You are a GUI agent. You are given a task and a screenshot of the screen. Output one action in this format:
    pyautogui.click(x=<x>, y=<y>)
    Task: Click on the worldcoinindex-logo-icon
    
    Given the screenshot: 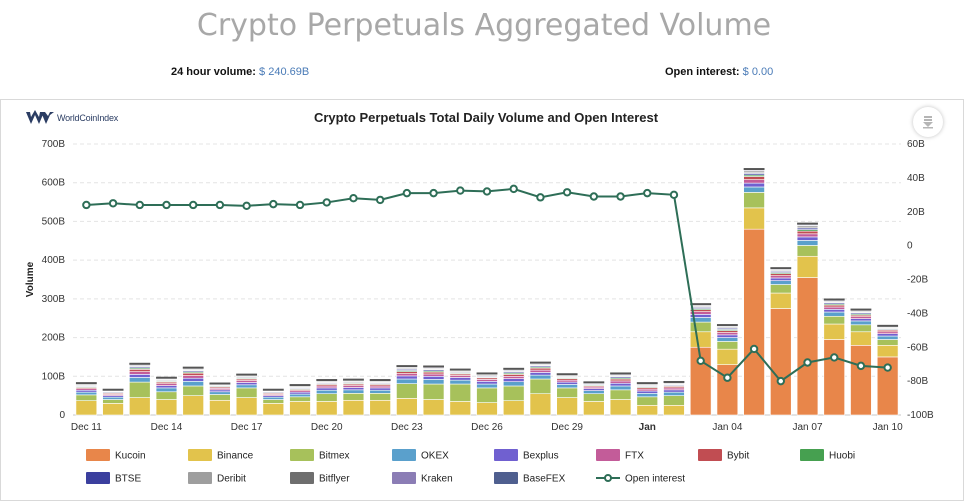 What is the action you would take?
    pyautogui.click(x=40, y=117)
    